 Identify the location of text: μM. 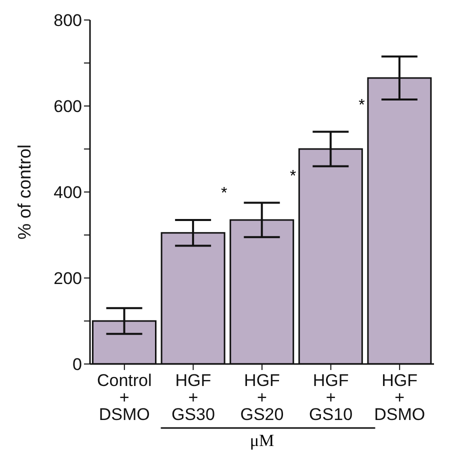
(262, 440).